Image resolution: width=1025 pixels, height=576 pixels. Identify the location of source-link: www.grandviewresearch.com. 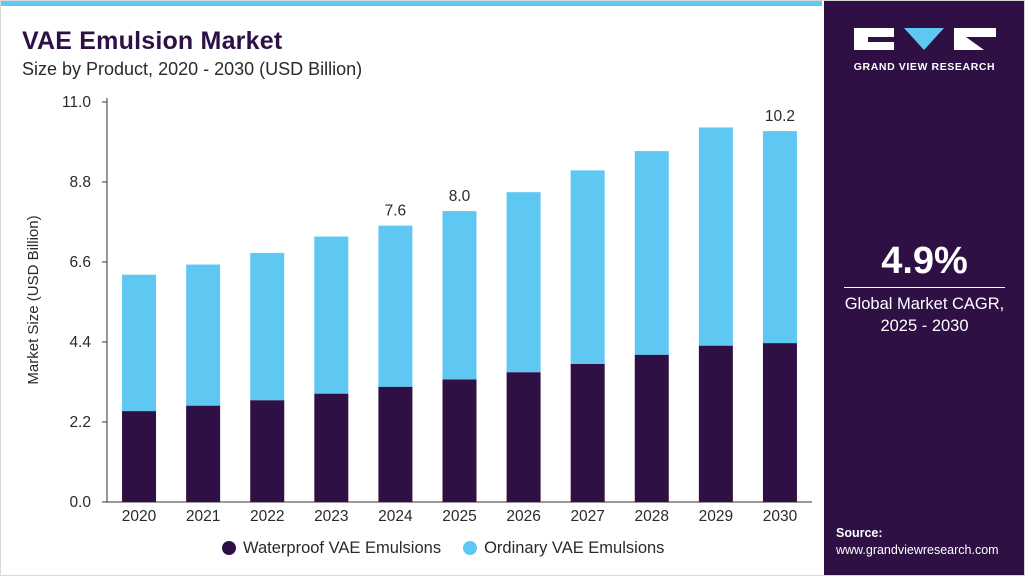
(917, 550).